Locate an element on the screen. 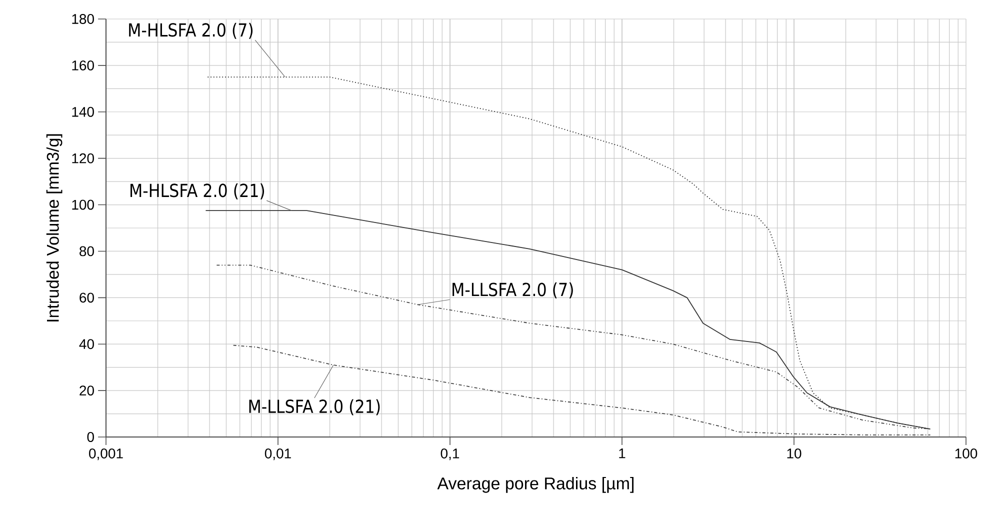 This screenshot has width=984, height=522. text: M-HLSFA 2.0 (7) is located at coordinates (191, 30).